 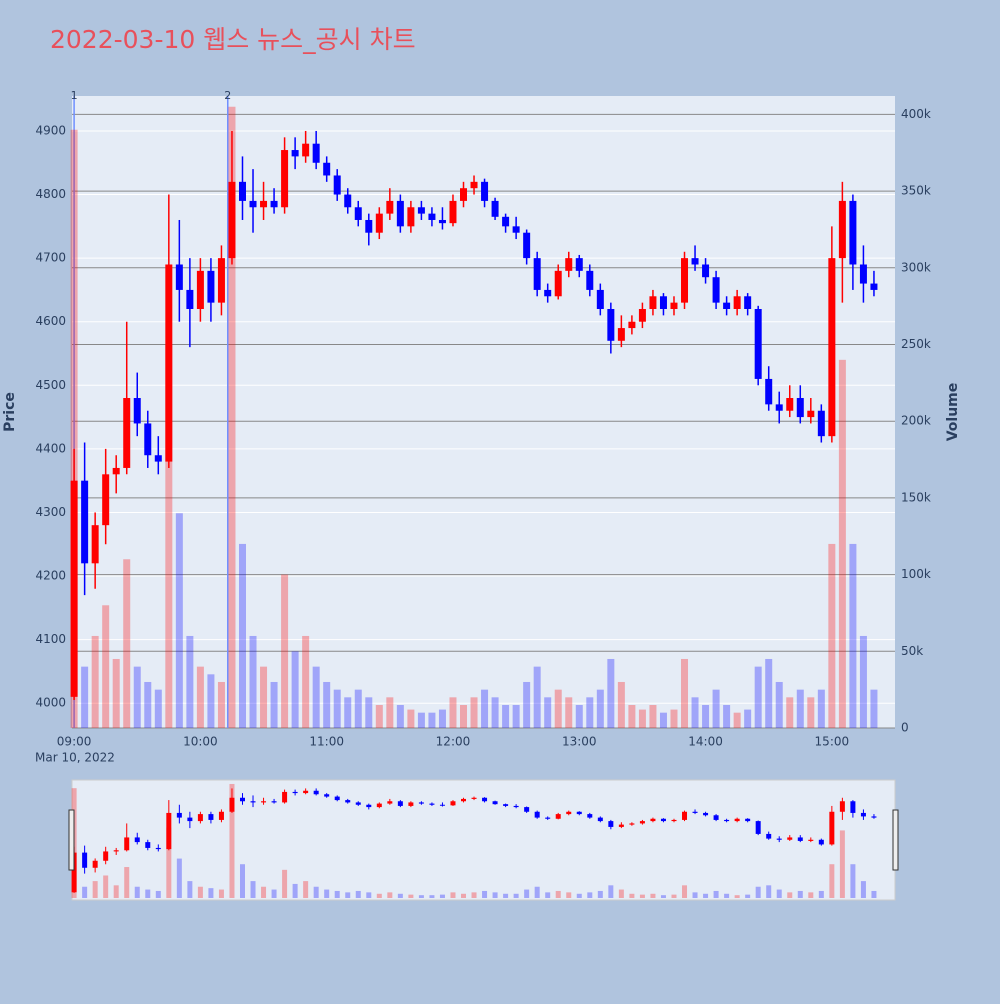 I want to click on y2-tick-label: 400k, so click(x=916, y=114).